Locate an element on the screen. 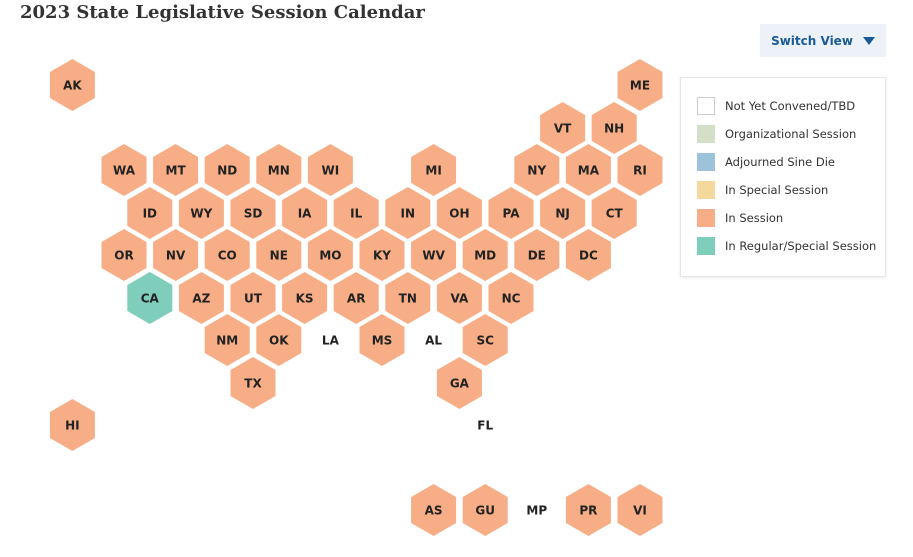 Image resolution: width=913 pixels, height=557 pixels. state-label: AL is located at coordinates (433, 341).